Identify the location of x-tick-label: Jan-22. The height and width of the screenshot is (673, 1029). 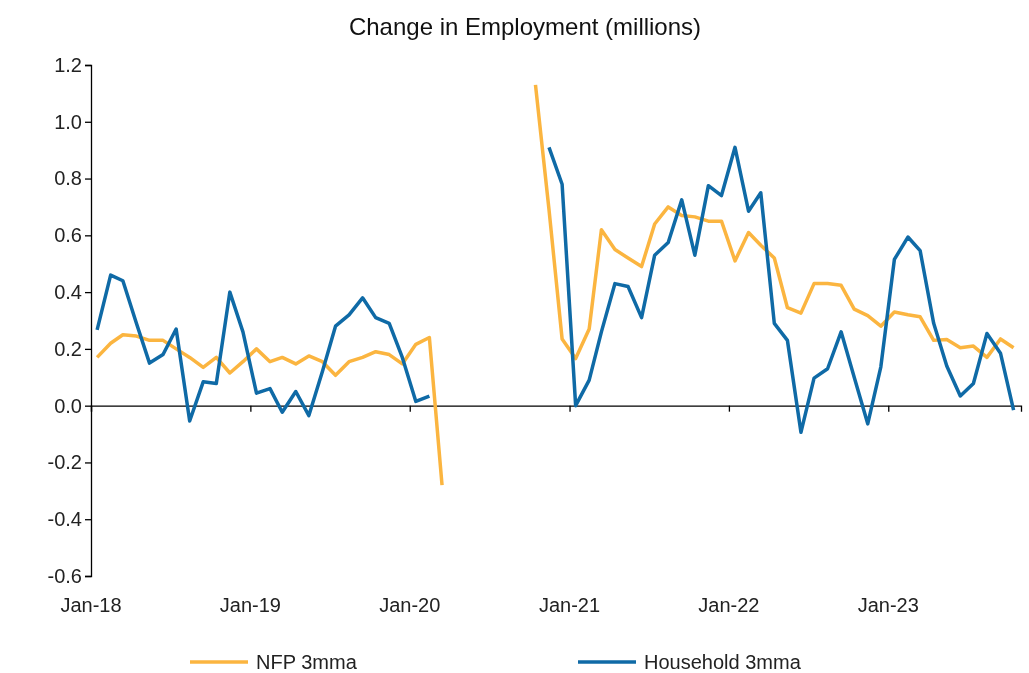
(729, 605).